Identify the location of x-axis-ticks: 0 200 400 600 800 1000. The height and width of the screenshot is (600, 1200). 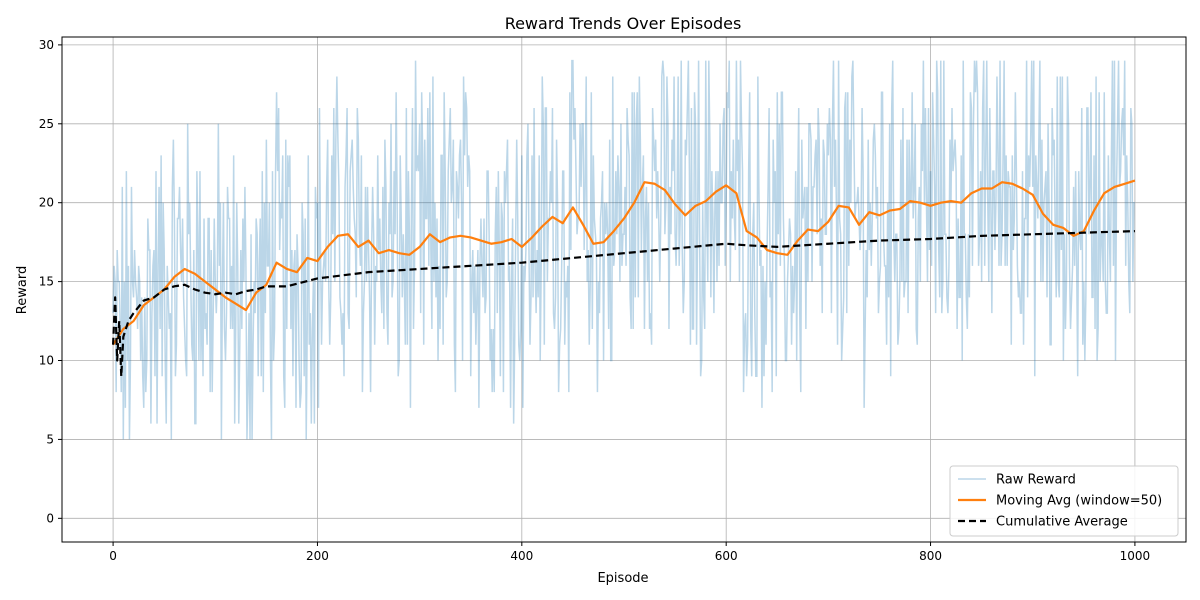
(629, 552).